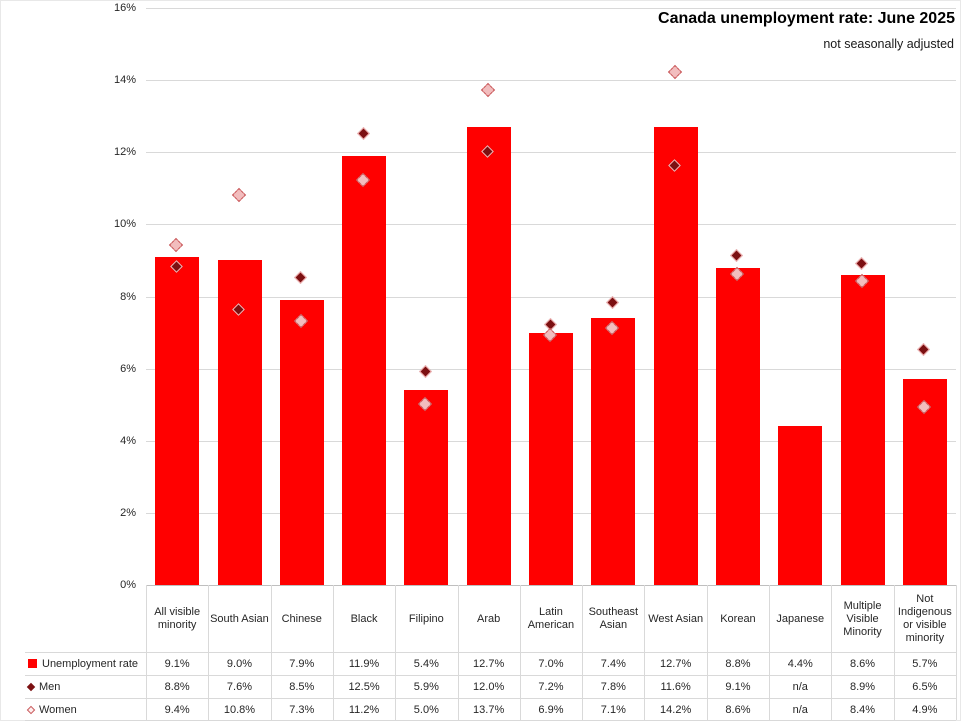 This screenshot has width=961, height=721. I want to click on value-cell: 11.2%, so click(364, 709).